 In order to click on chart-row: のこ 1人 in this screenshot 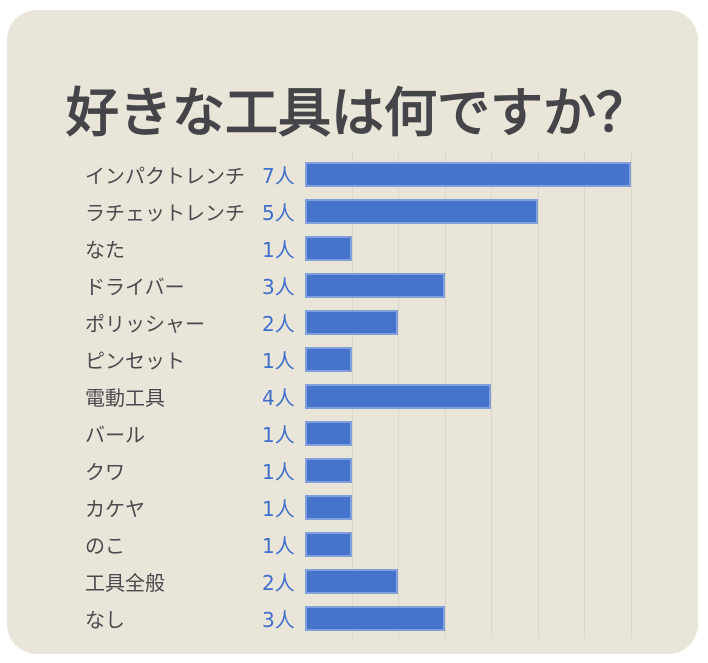, I will do `click(352, 544)`.